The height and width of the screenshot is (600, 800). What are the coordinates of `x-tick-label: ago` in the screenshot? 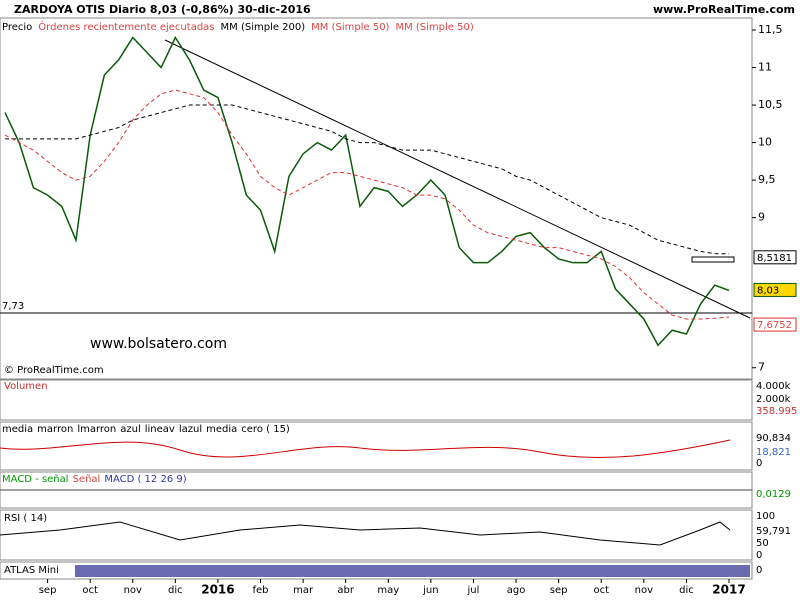 It's located at (516, 590).